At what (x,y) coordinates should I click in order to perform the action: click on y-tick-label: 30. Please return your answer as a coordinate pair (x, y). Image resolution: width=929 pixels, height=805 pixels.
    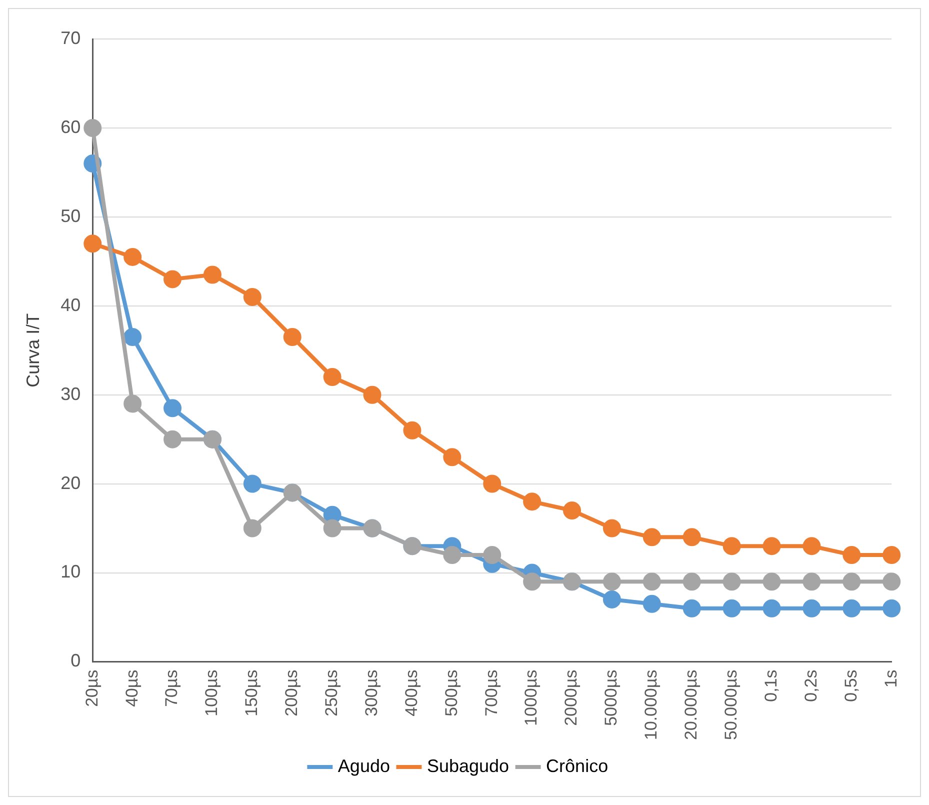
    Looking at the image, I should click on (70, 394).